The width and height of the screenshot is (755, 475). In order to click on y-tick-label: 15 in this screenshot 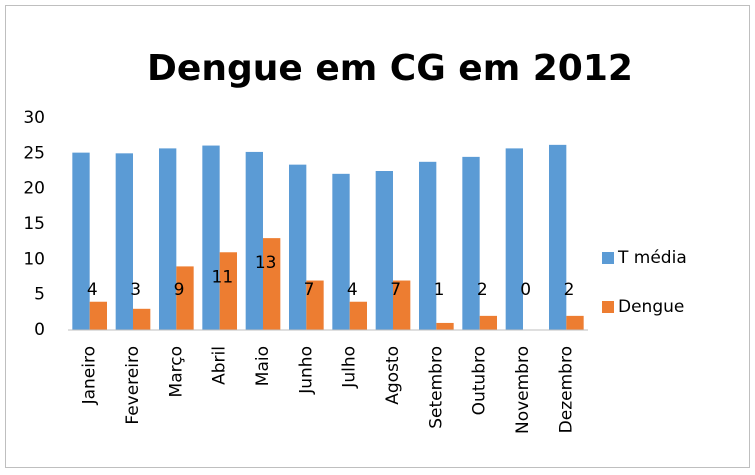, I will do `click(34, 224)`.